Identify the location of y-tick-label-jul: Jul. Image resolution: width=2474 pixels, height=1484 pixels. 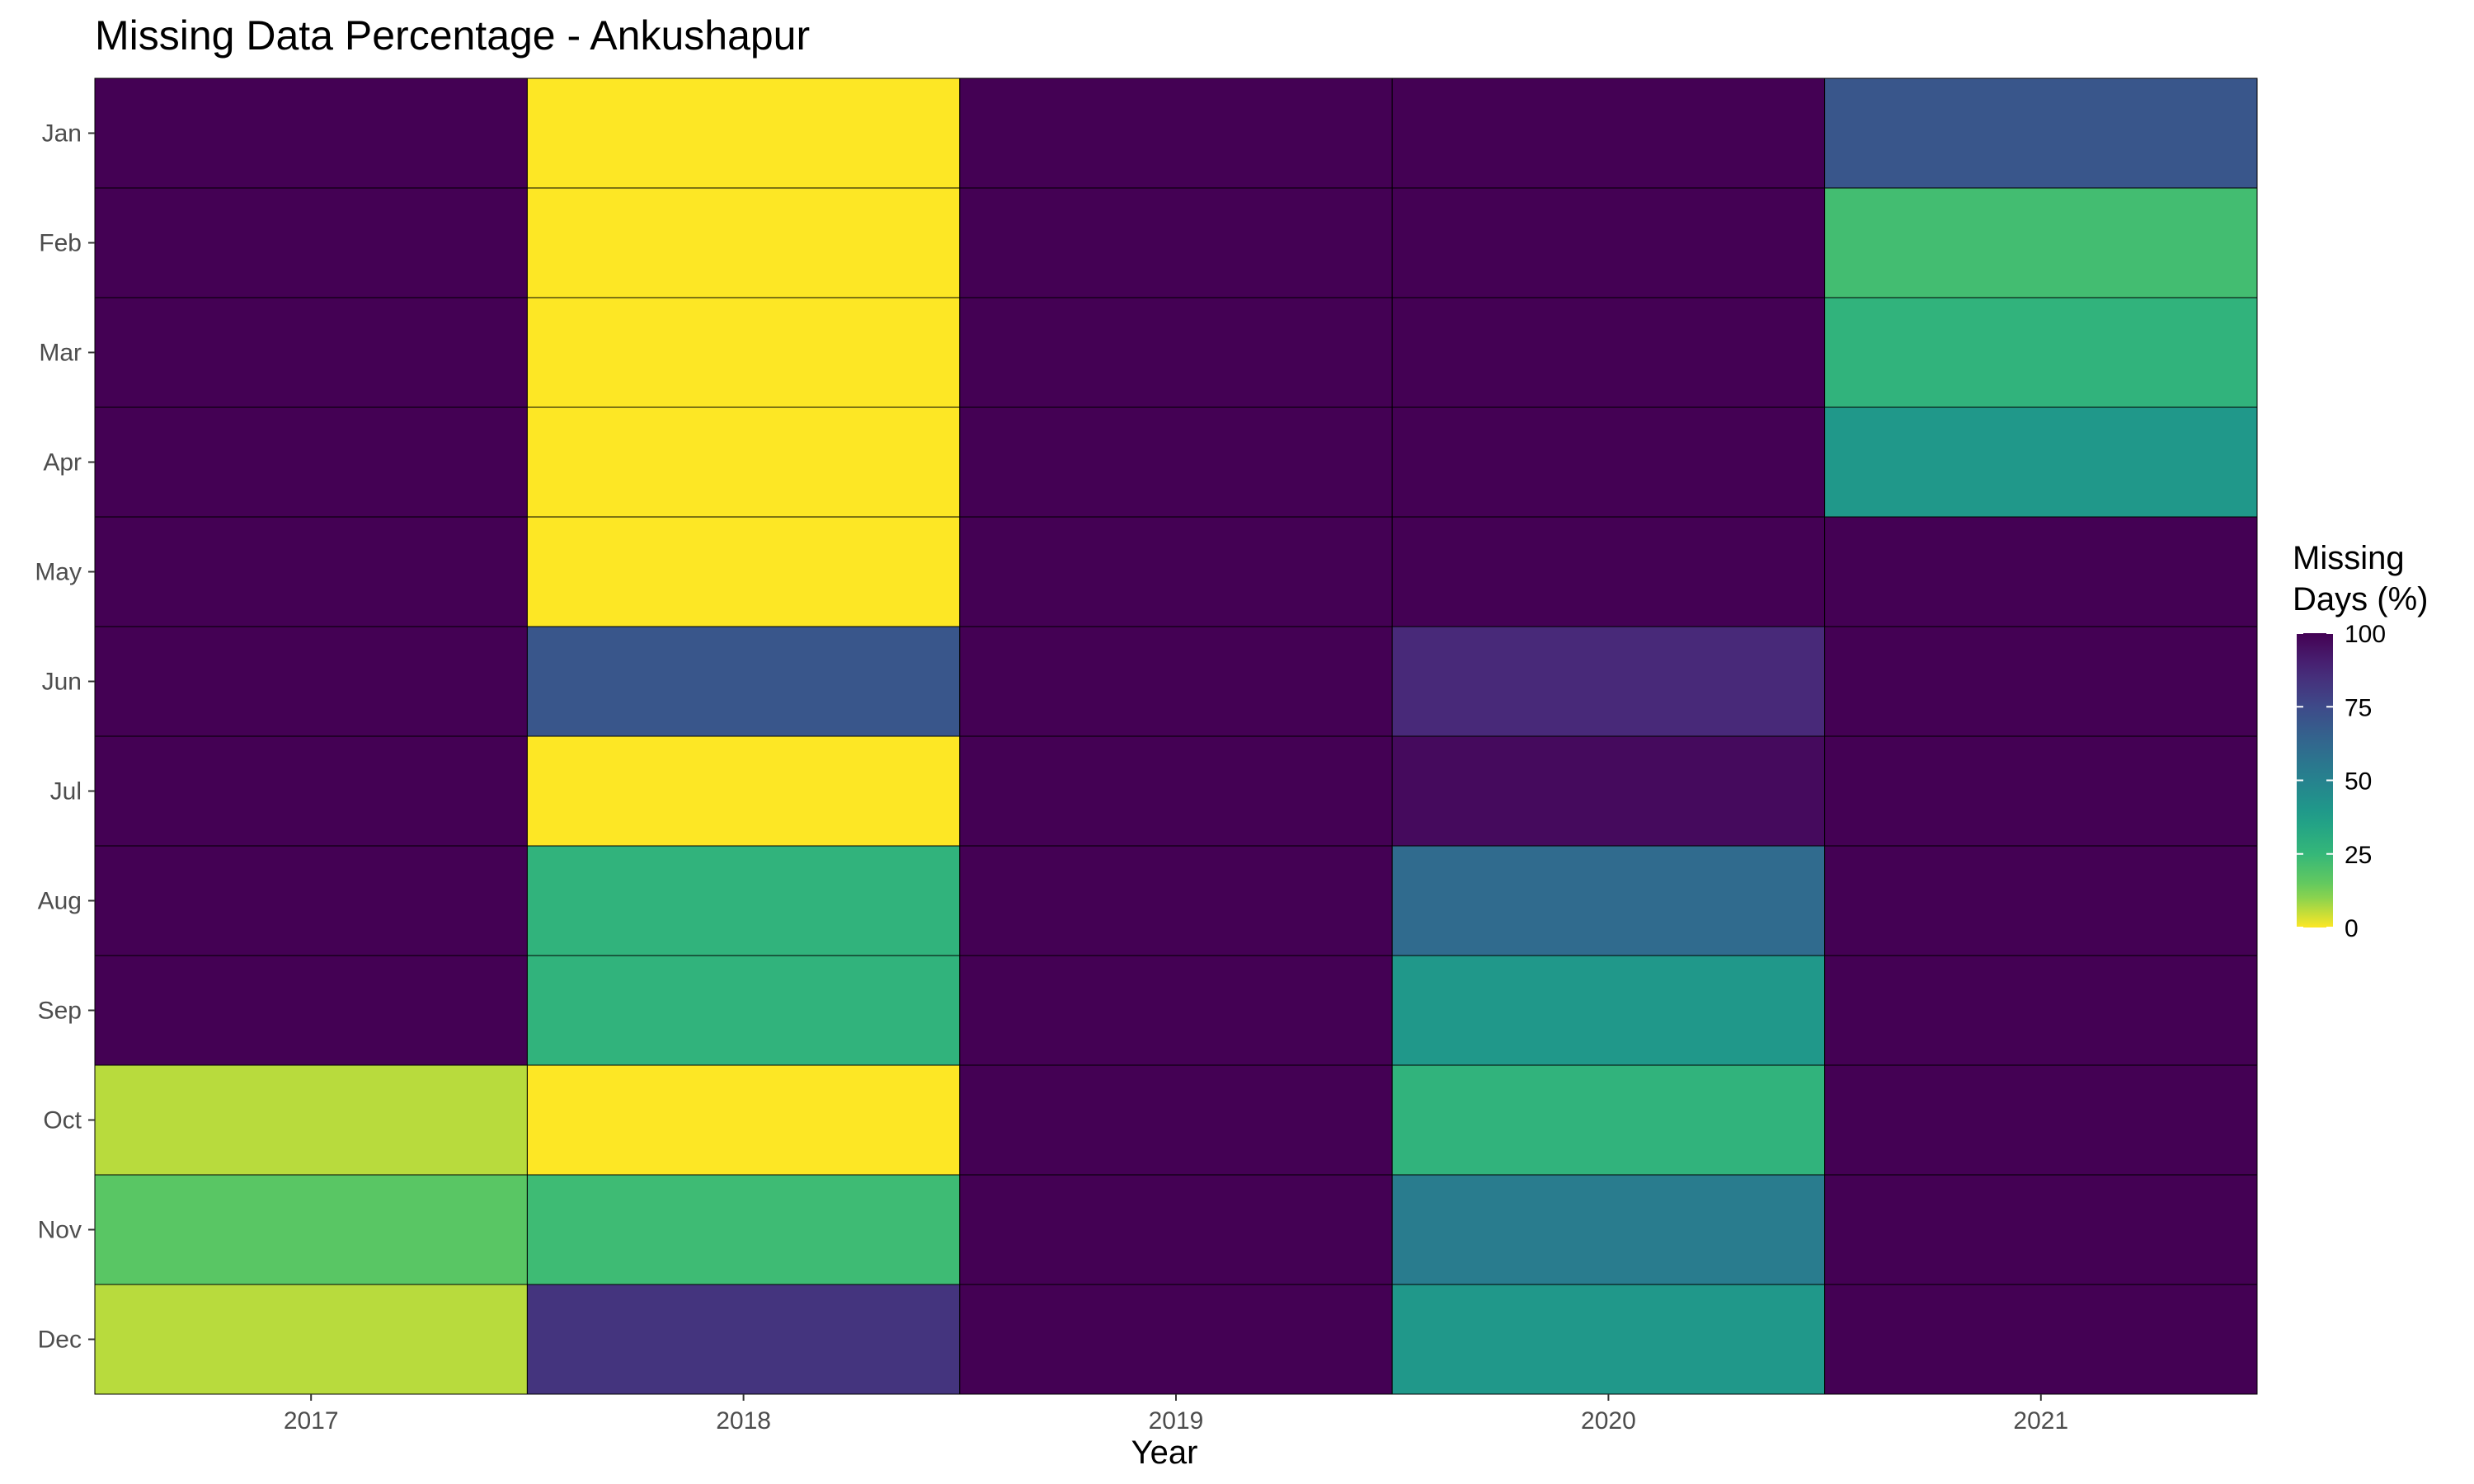
(66, 791).